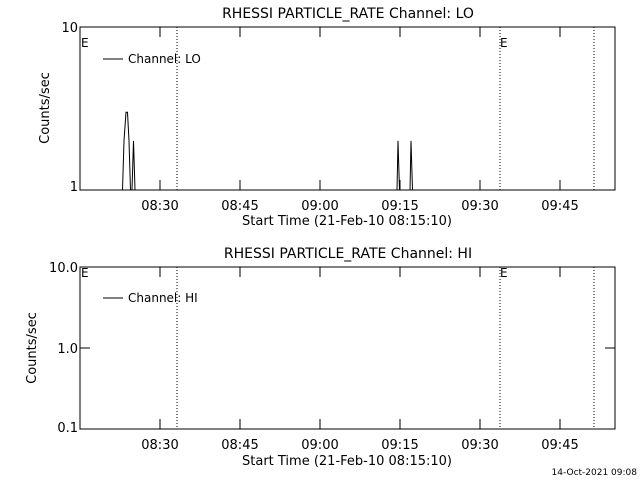 This screenshot has width=640, height=480. What do you see at coordinates (67, 428) in the screenshot?
I see `panel-hi-ytick-label-bottom: 0.1` at bounding box center [67, 428].